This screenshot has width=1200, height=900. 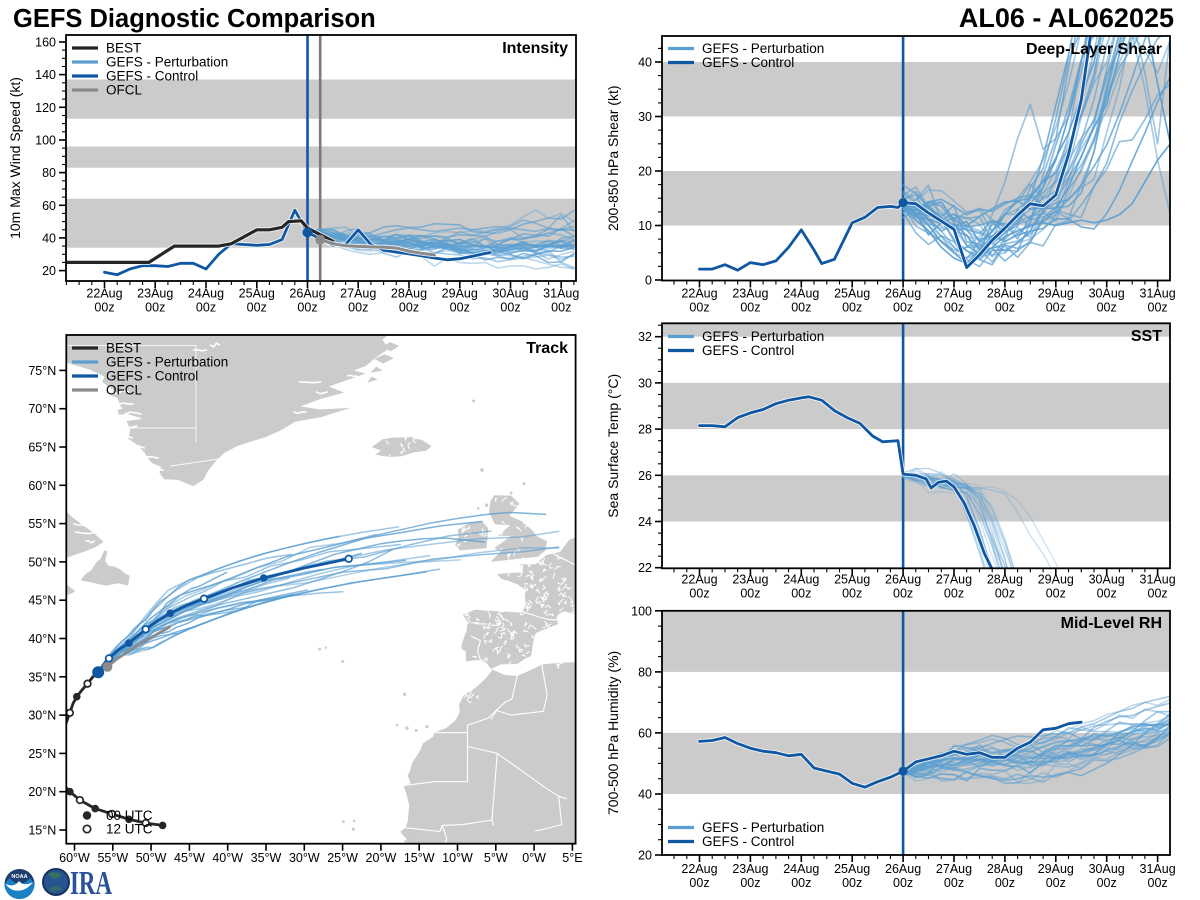 I want to click on svg-text: 30°W, so click(x=304, y=858).